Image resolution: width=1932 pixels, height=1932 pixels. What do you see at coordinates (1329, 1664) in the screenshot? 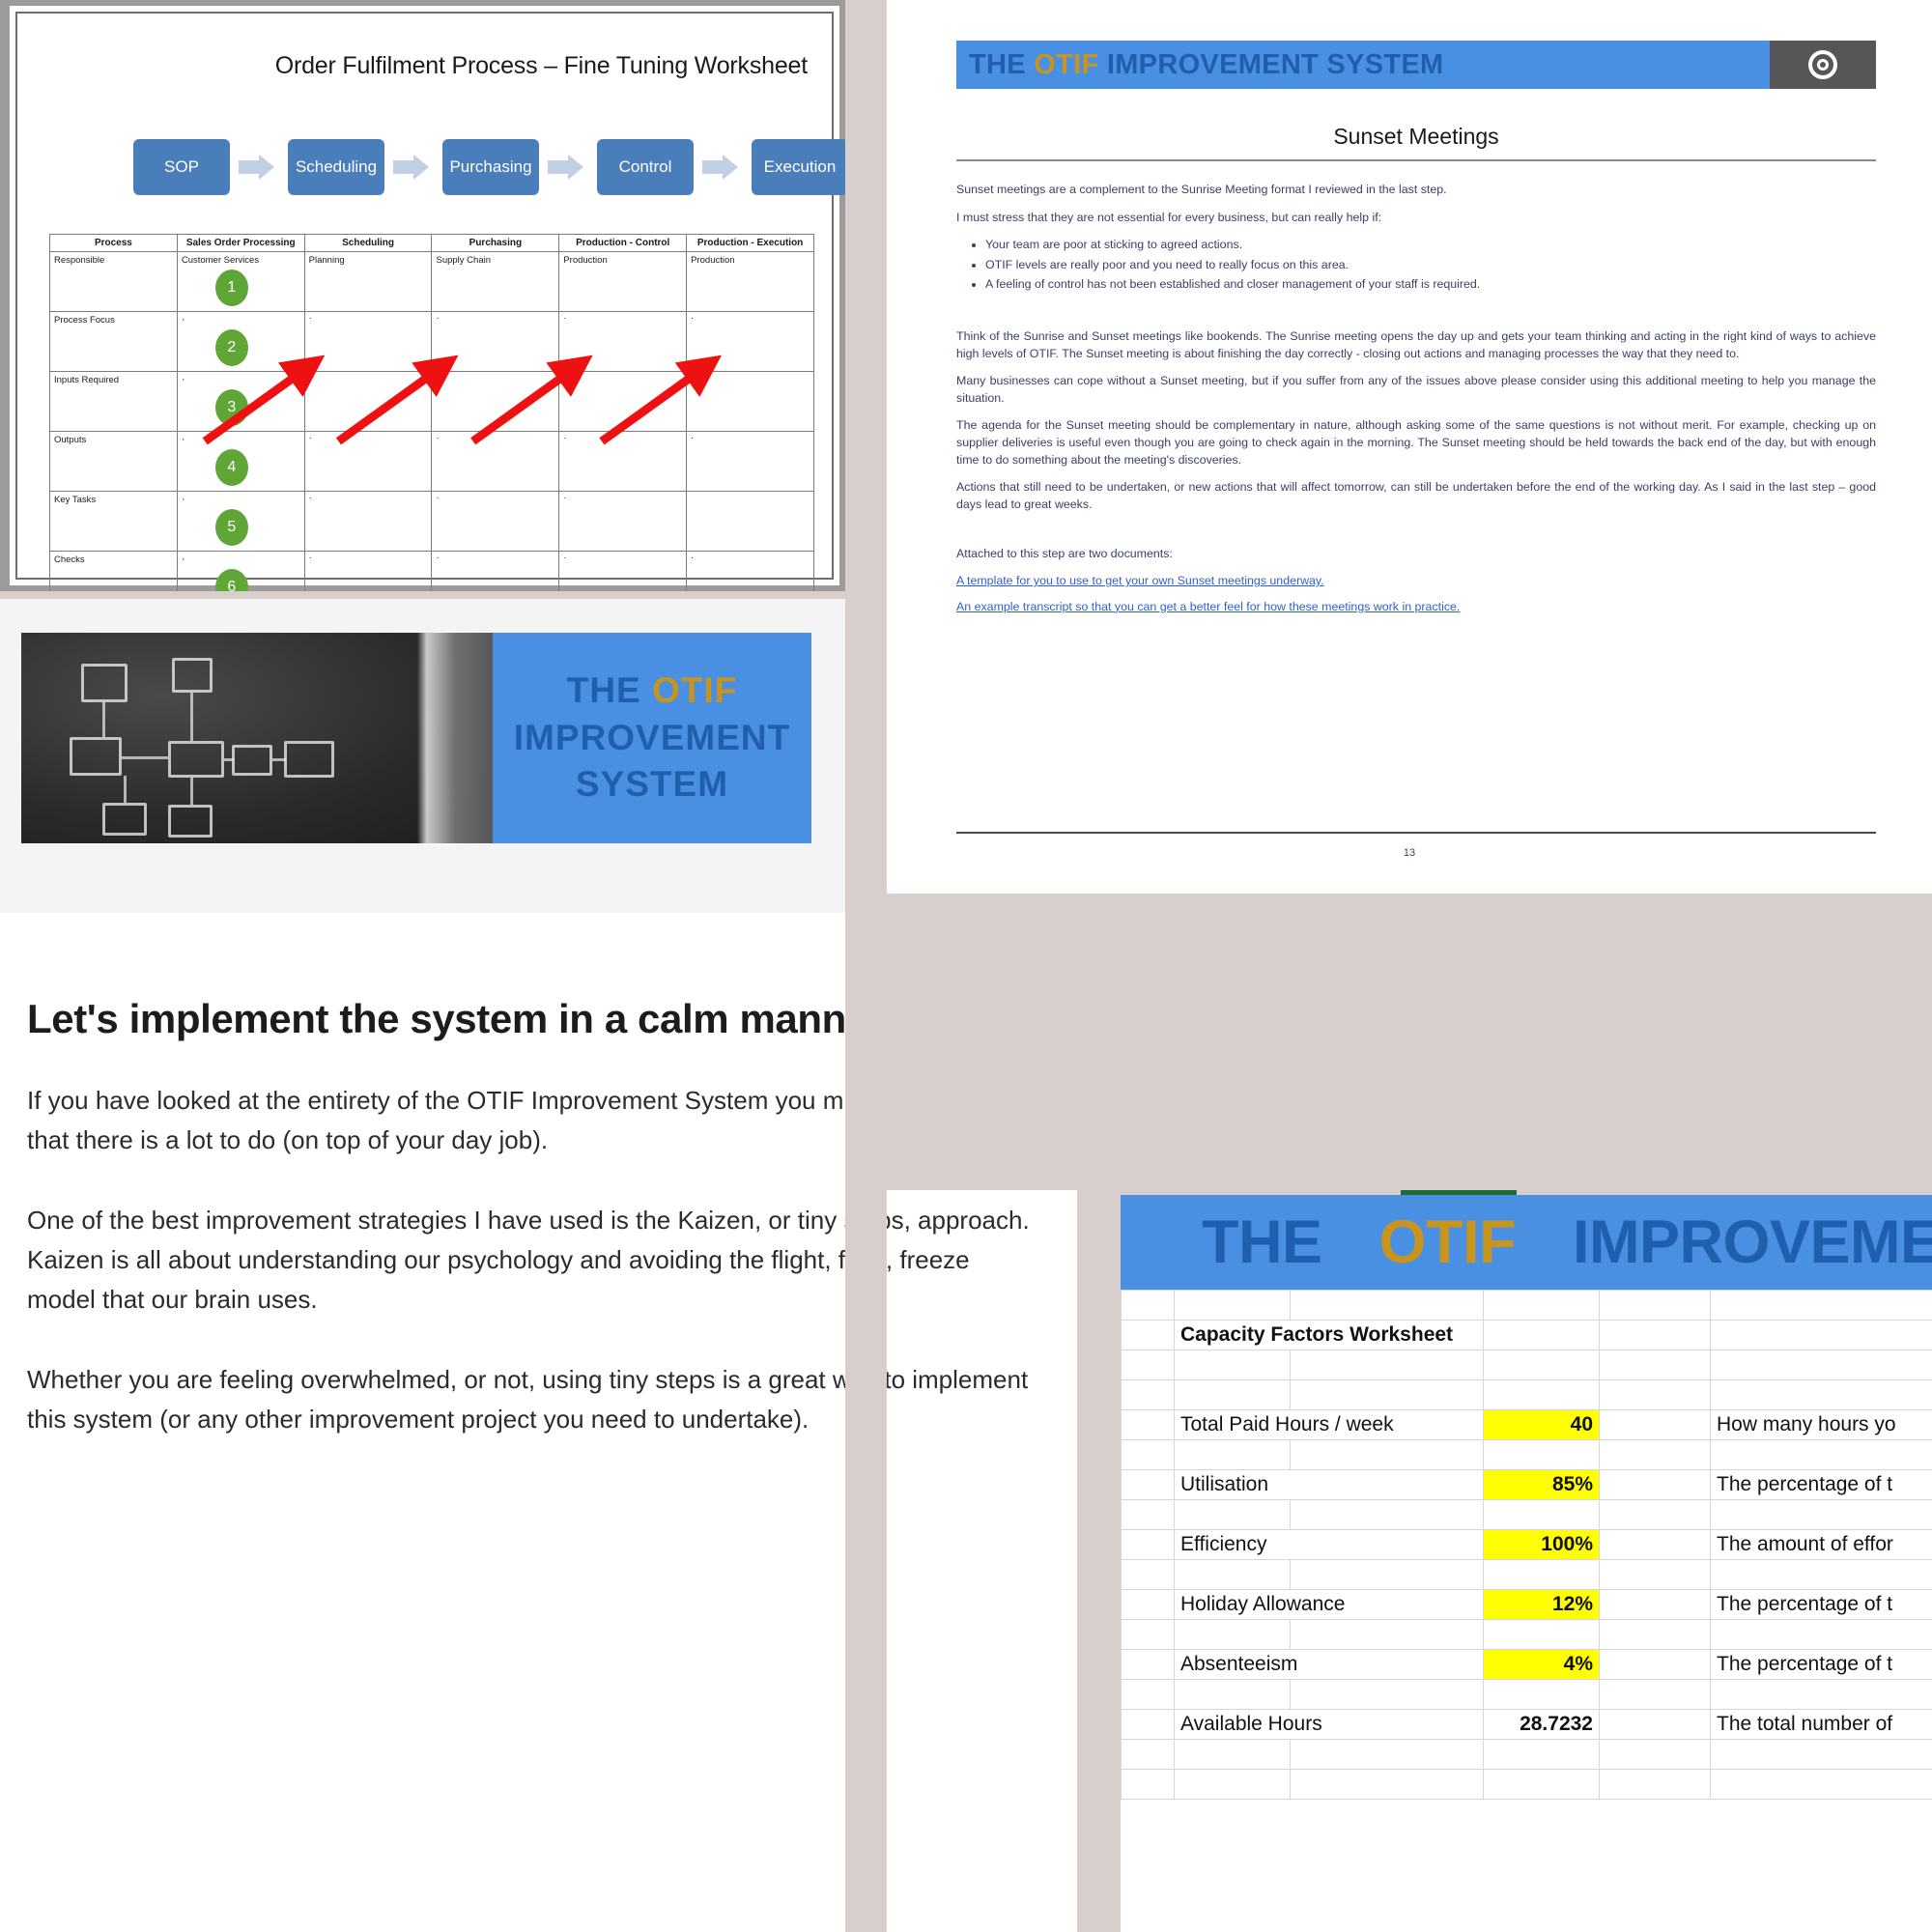
I see `row-label-absenteeism: Absenteeism` at bounding box center [1329, 1664].